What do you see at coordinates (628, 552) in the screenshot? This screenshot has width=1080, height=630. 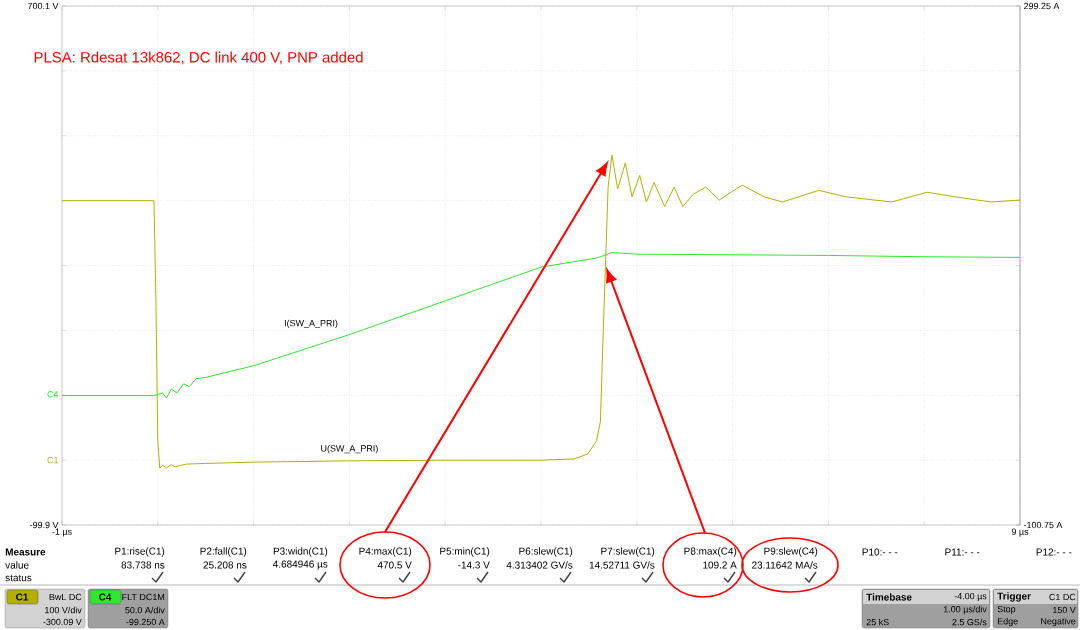 I see `text: P7:slew(C1)` at bounding box center [628, 552].